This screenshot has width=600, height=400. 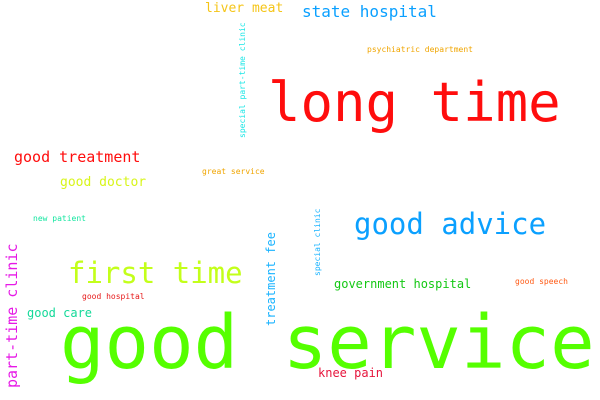 What do you see at coordinates (12, 316) in the screenshot?
I see `word-part-time-clinic: part-time clinic` at bounding box center [12, 316].